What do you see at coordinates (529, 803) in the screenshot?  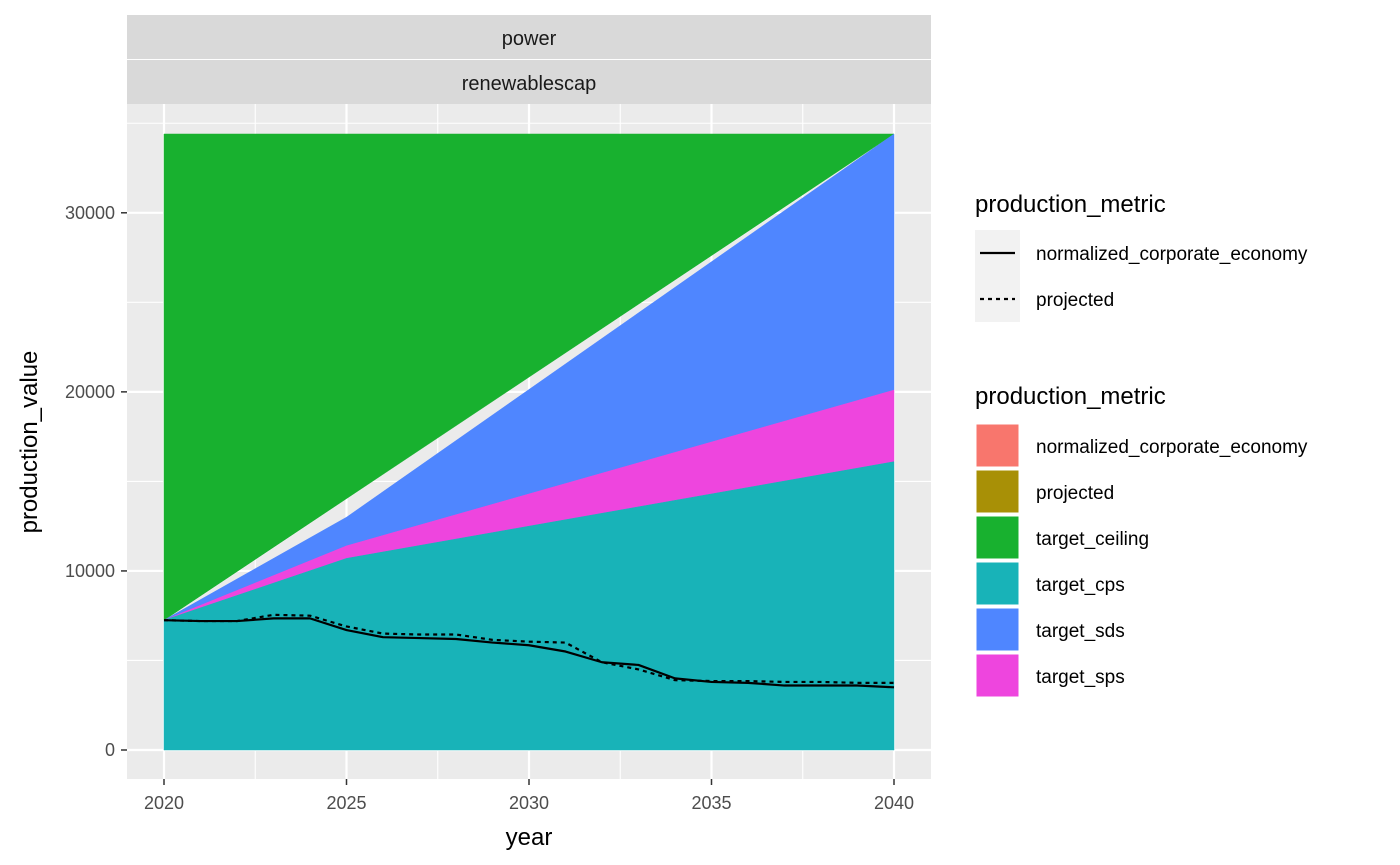 I see `x-tick-label: 2030` at bounding box center [529, 803].